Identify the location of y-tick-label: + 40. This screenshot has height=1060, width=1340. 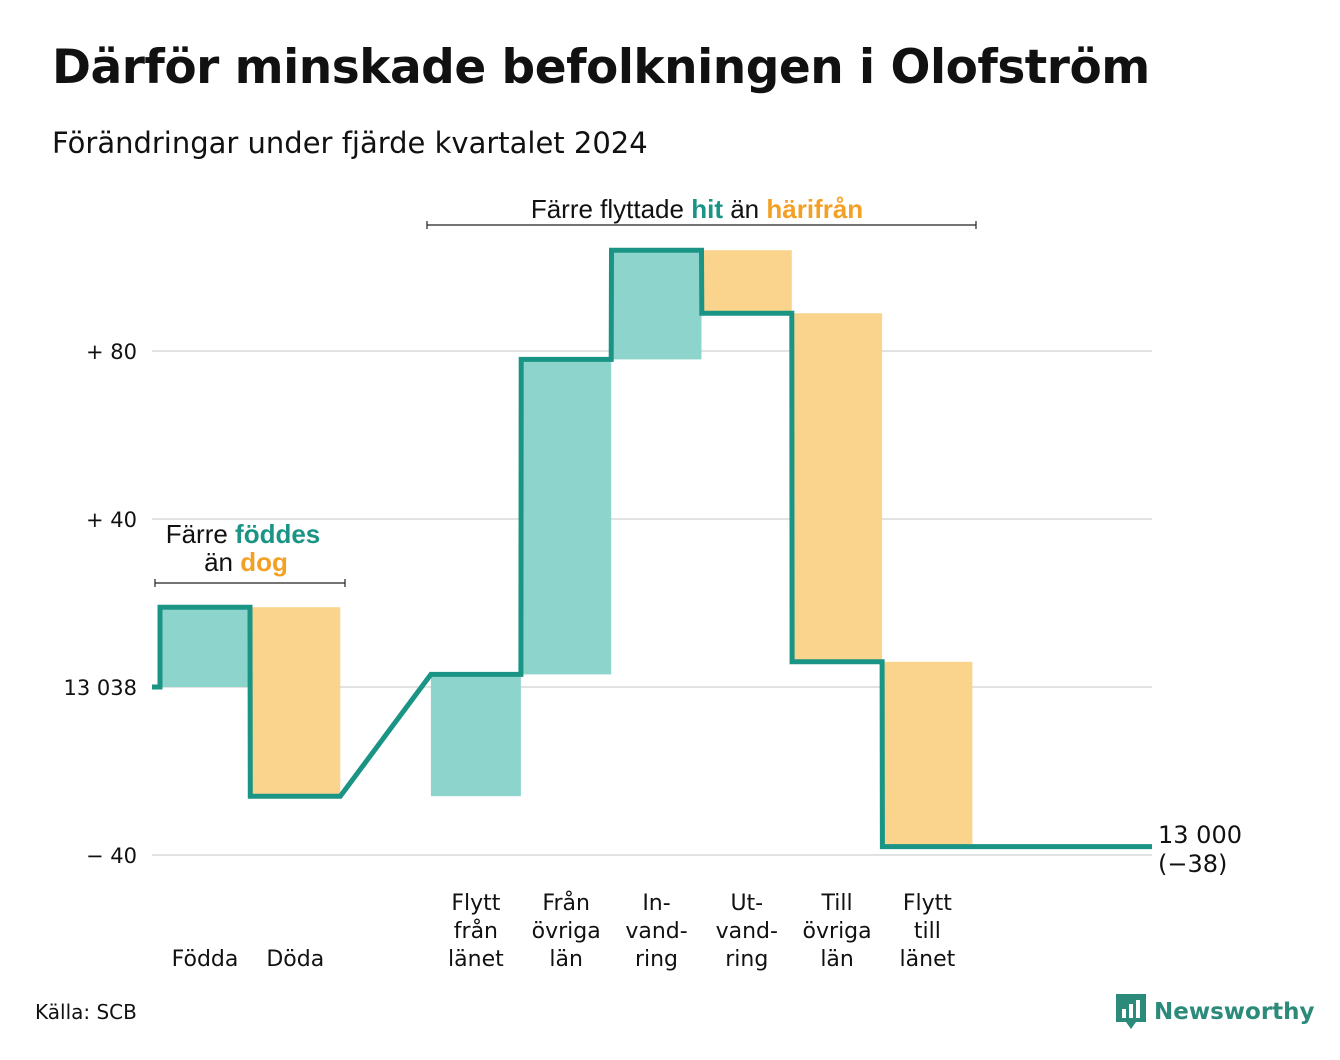
(111, 520).